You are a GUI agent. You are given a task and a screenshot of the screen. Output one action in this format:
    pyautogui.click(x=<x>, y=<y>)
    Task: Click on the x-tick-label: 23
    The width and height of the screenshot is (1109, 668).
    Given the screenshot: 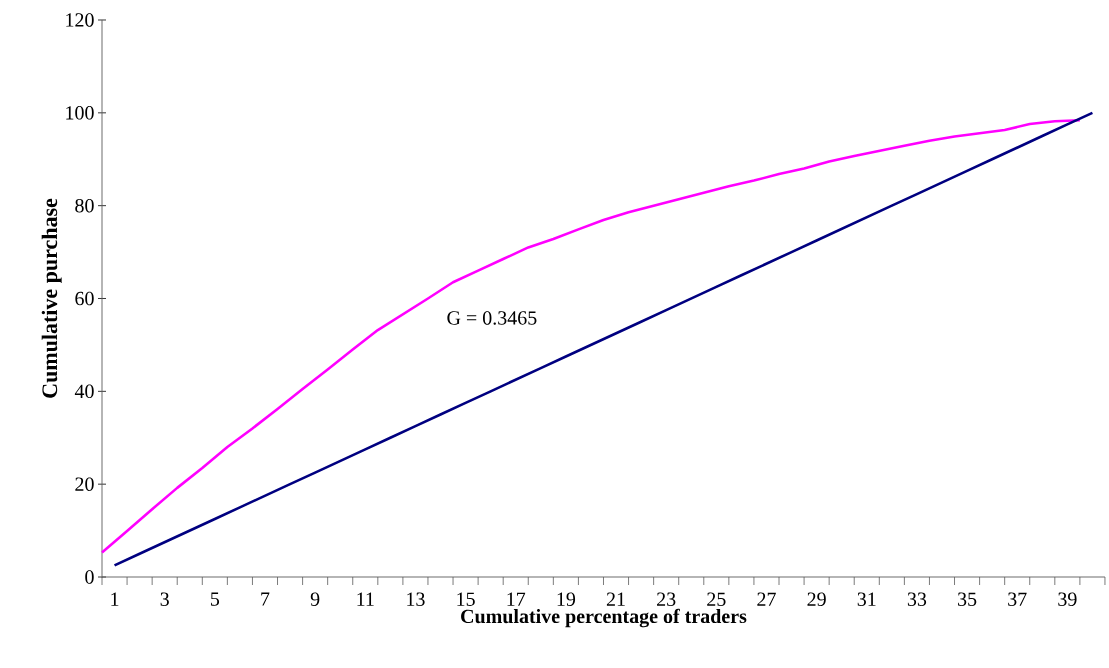 What is the action you would take?
    pyautogui.click(x=666, y=599)
    